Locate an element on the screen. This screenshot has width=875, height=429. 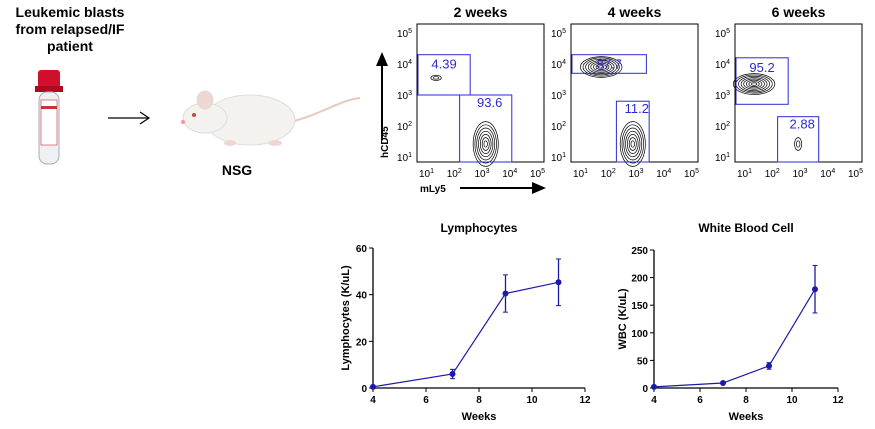
y-axis-label: hCD45 is located at coordinates (385, 142).